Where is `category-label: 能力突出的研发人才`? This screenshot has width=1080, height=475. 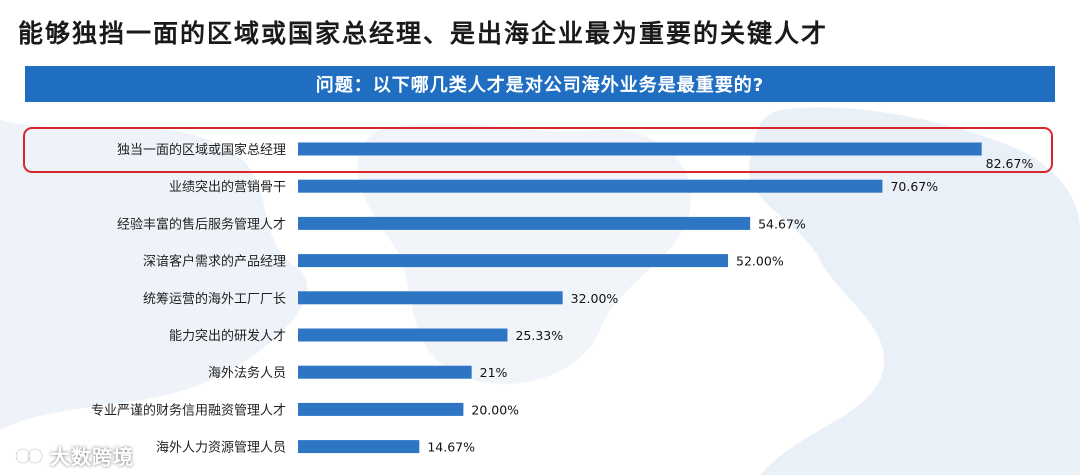 category-label: 能力突出的研发人才 is located at coordinates (227, 336).